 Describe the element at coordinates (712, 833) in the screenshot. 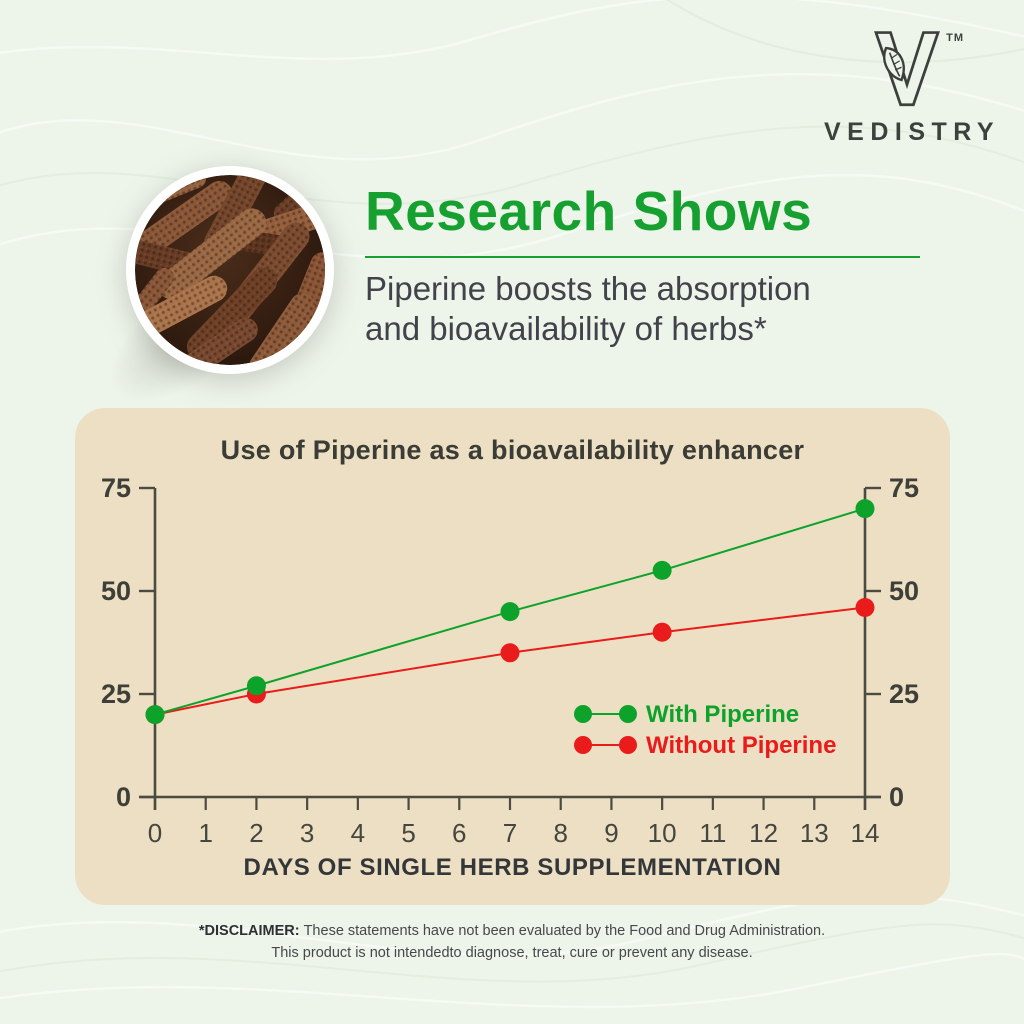

I see `x-tick-label: 11` at that location.